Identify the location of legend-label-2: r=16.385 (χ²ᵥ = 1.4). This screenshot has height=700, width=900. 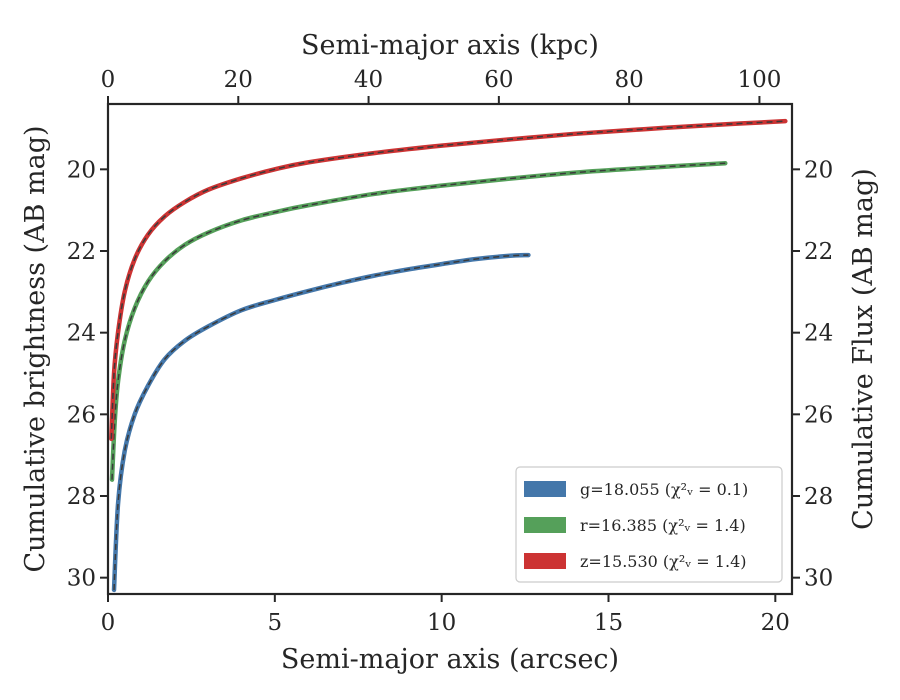
(663, 525).